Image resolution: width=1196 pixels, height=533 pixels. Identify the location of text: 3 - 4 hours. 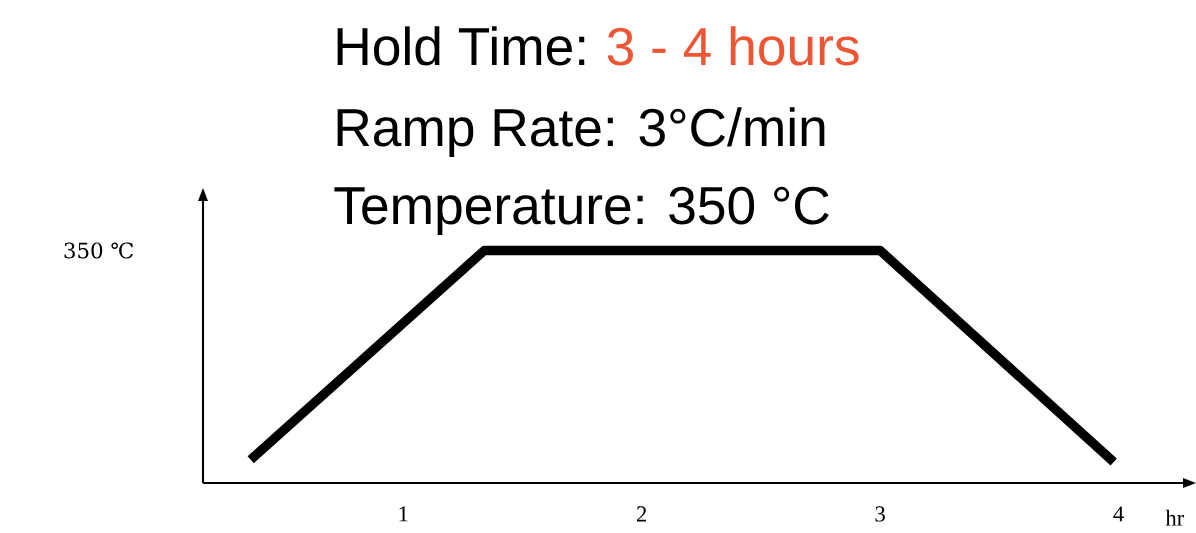
(733, 46).